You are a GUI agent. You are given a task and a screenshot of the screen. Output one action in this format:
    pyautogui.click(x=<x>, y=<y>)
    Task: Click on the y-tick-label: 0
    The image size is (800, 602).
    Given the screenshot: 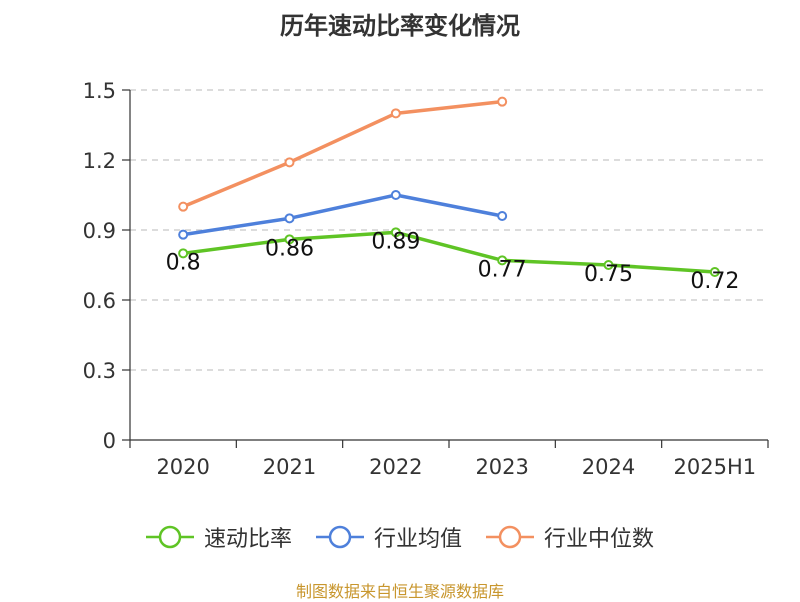 What is the action you would take?
    pyautogui.click(x=109, y=441)
    